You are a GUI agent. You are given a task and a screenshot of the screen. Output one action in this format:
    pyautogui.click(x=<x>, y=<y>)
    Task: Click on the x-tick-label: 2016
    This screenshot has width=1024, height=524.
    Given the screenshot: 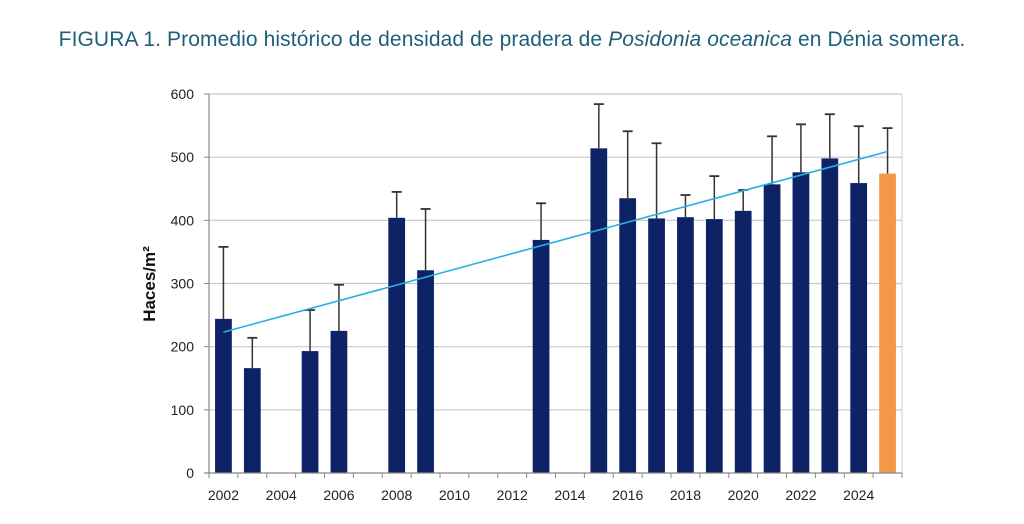 What is the action you would take?
    pyautogui.click(x=627, y=495)
    